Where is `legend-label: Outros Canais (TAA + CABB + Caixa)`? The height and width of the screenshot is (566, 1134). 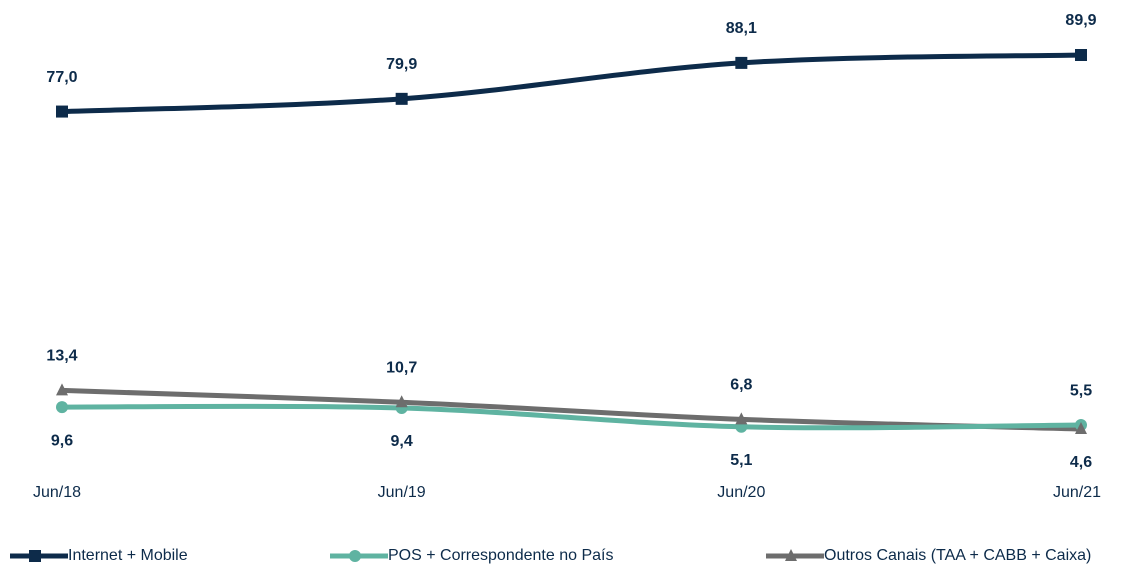
legend-label: Outros Canais (TAA + CABB + Caixa) is located at coordinates (957, 555).